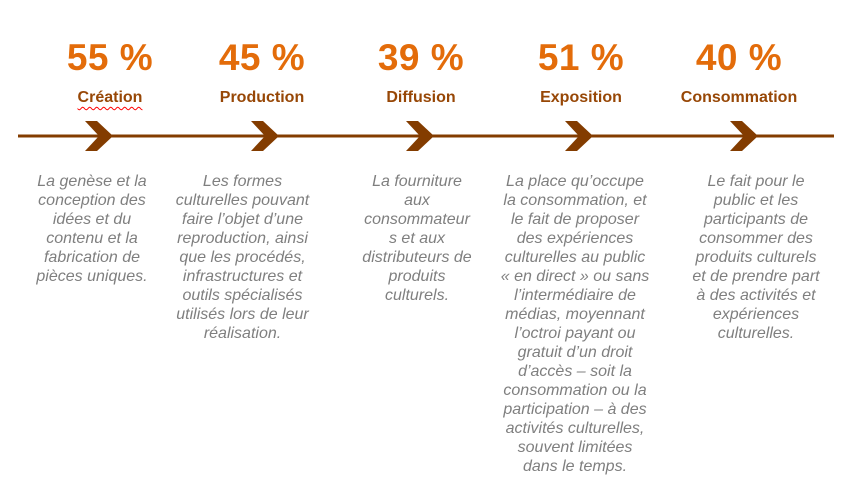  I want to click on stage-label: Consommation, so click(739, 97).